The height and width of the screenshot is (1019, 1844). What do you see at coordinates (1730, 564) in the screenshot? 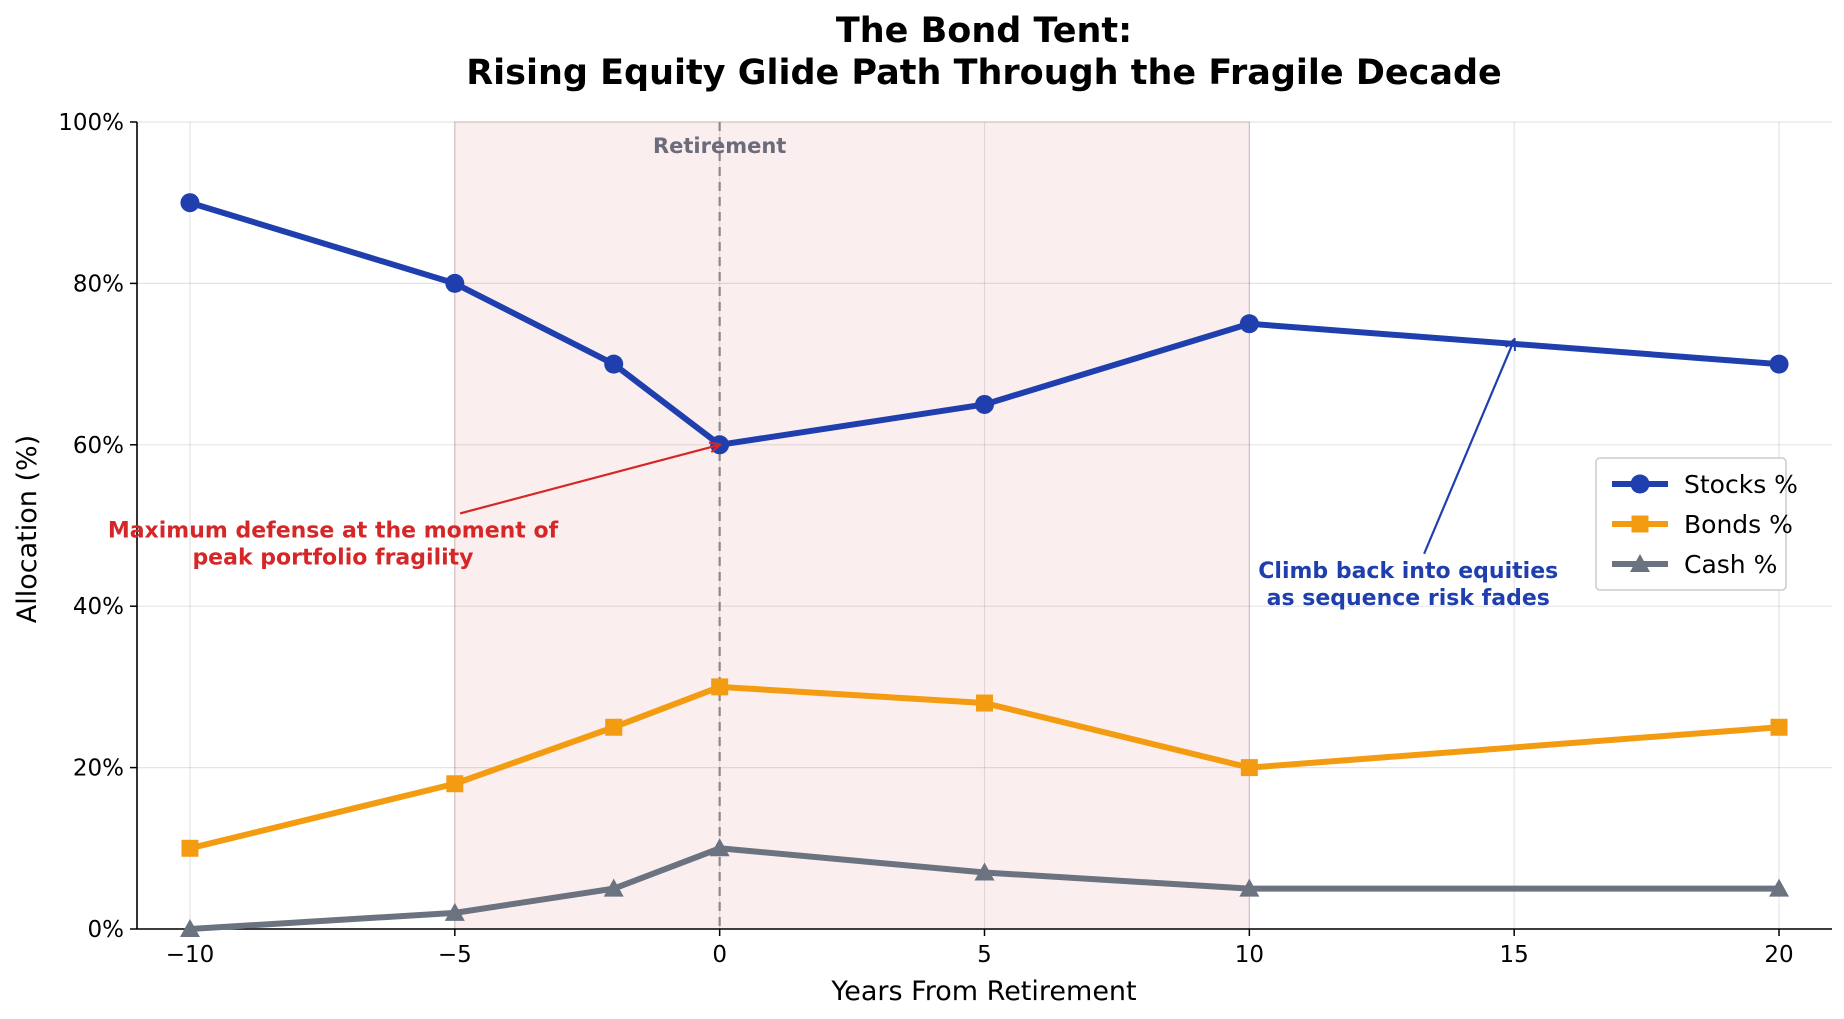
I see `legend-label-cash: Cash %` at bounding box center [1730, 564].